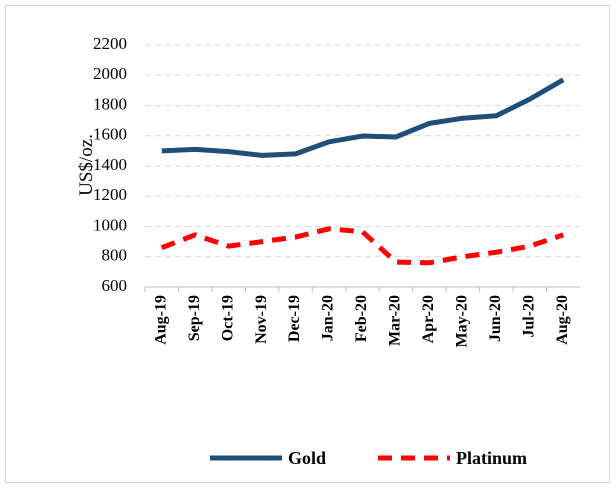 The width and height of the screenshot is (616, 493). Describe the element at coordinates (110, 224) in the screenshot. I see `y-tick-label: 1000` at that location.